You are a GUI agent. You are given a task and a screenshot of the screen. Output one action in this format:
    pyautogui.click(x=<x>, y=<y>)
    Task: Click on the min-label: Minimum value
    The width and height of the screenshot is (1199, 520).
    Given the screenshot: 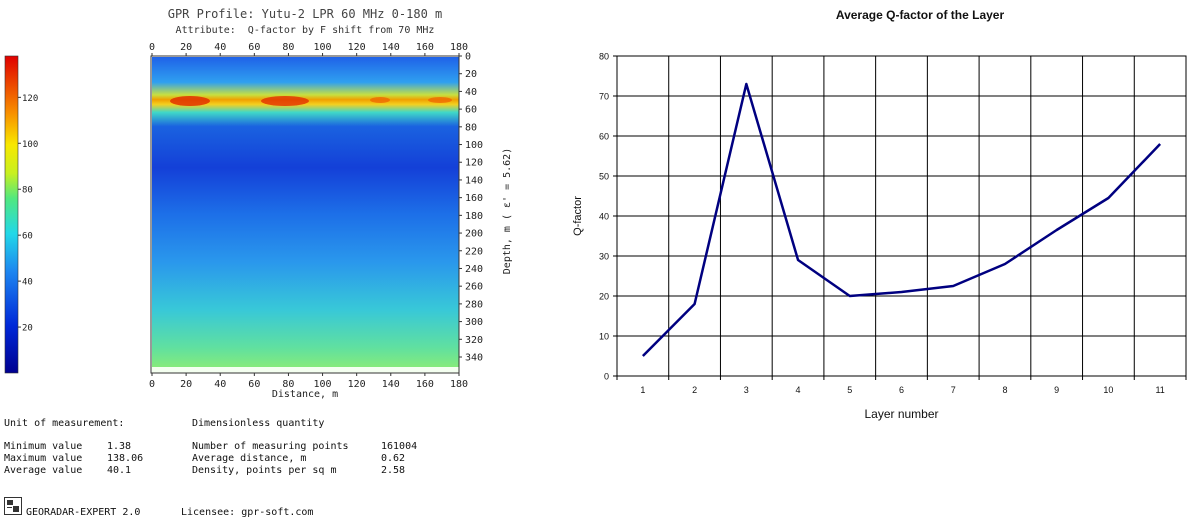 What is the action you would take?
    pyautogui.click(x=43, y=446)
    